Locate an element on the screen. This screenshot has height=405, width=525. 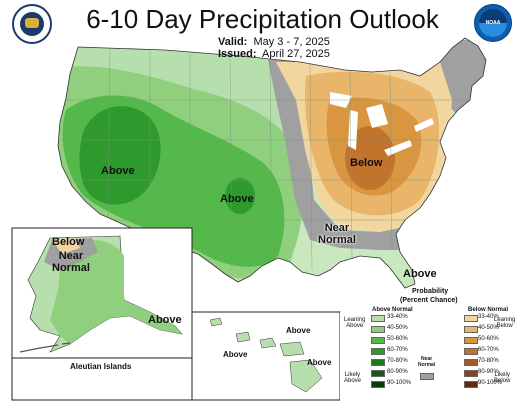
legend-below-range-5: 80-90% is located at coordinates (488, 372).